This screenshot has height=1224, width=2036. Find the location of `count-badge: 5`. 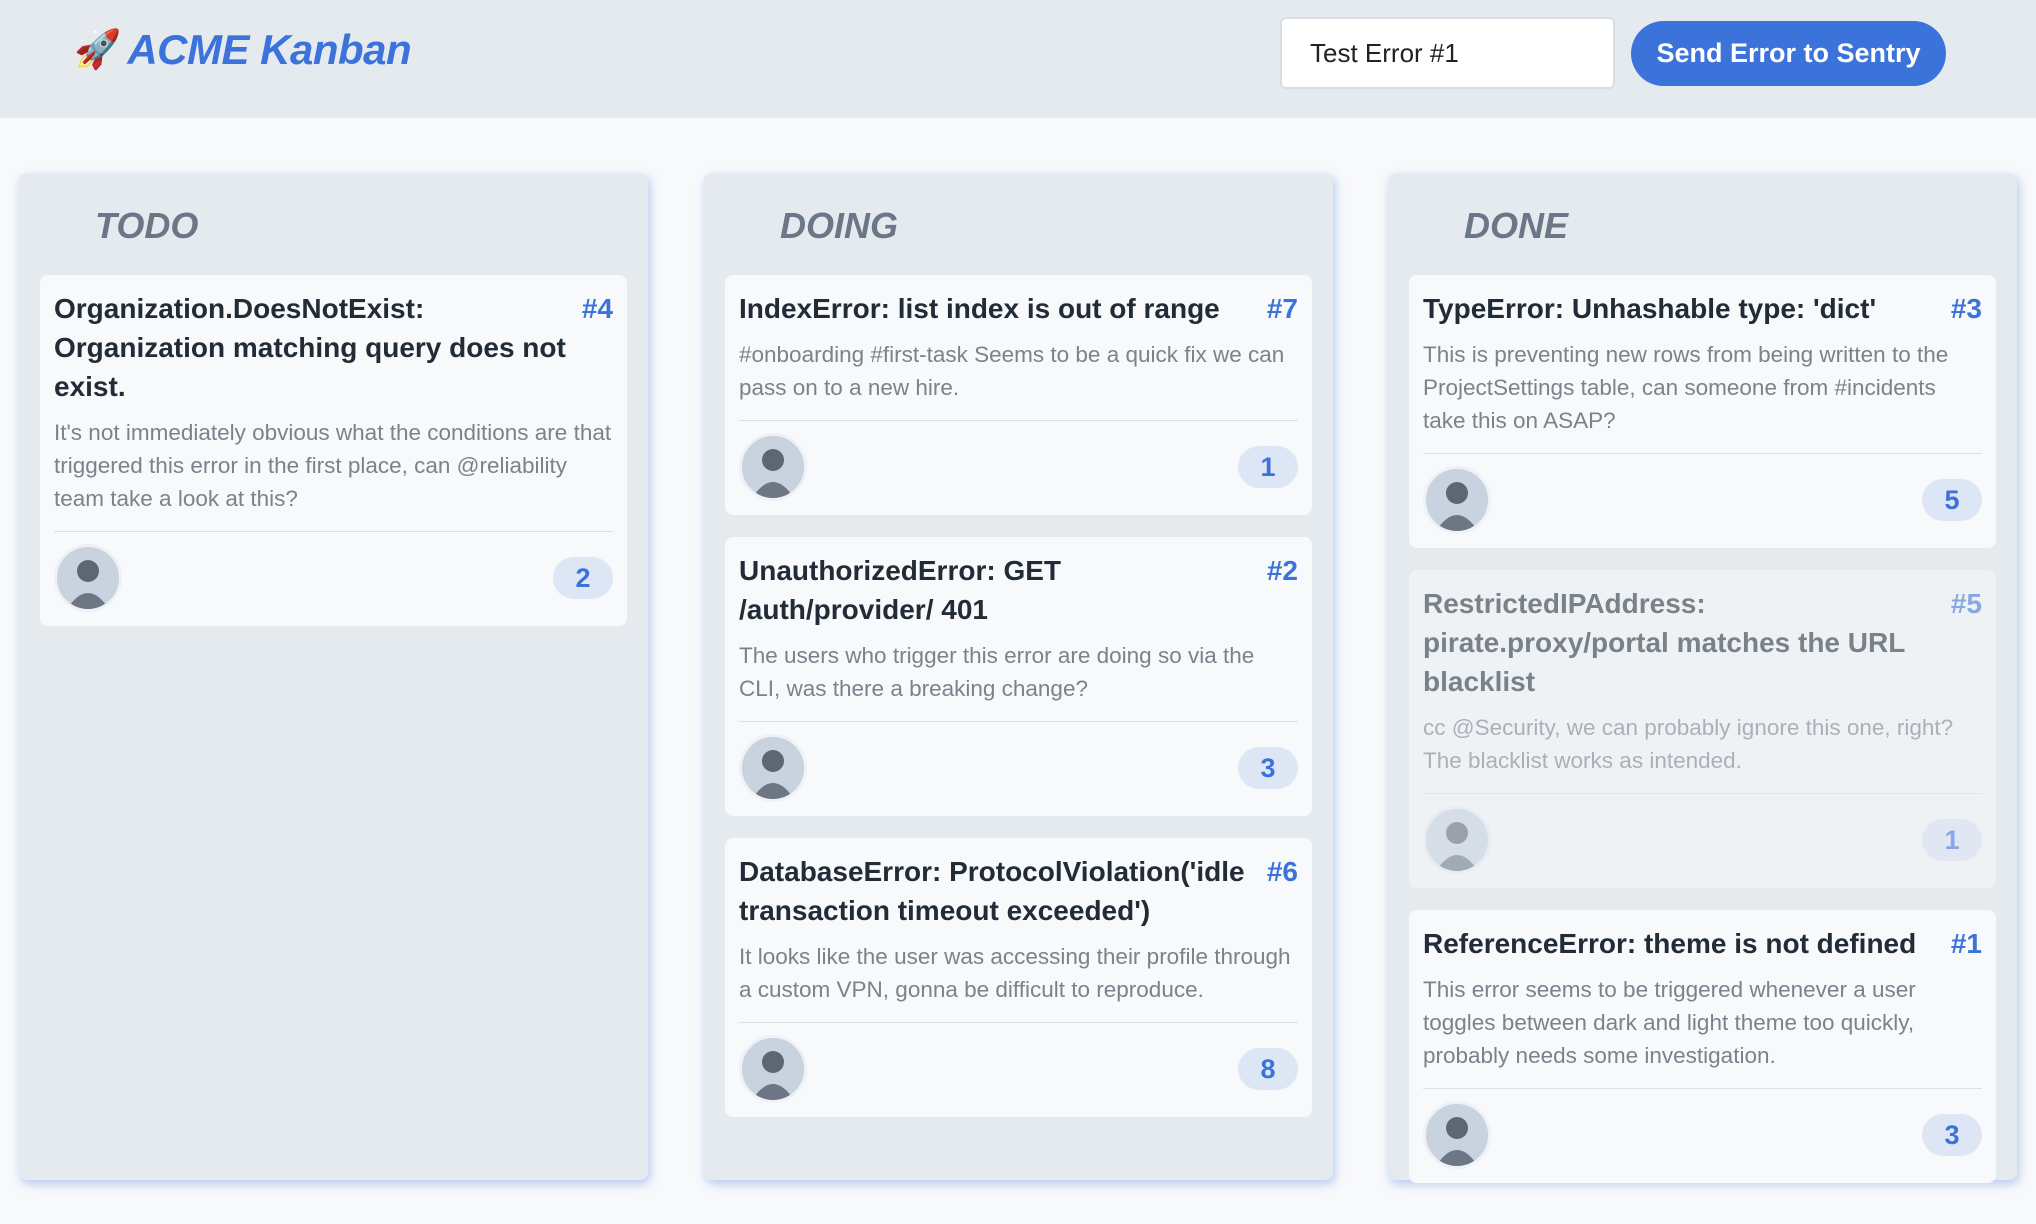

count-badge: 5 is located at coordinates (1952, 500).